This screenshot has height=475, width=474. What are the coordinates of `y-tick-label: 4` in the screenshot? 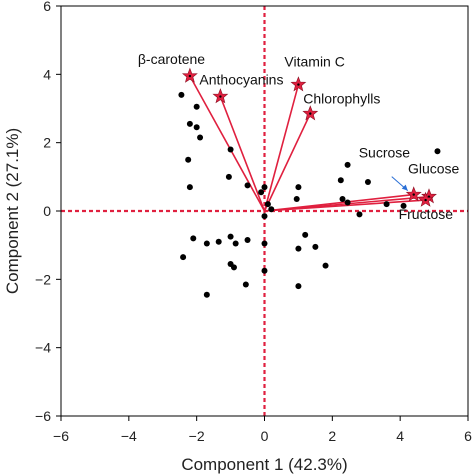 It's located at (47, 74).